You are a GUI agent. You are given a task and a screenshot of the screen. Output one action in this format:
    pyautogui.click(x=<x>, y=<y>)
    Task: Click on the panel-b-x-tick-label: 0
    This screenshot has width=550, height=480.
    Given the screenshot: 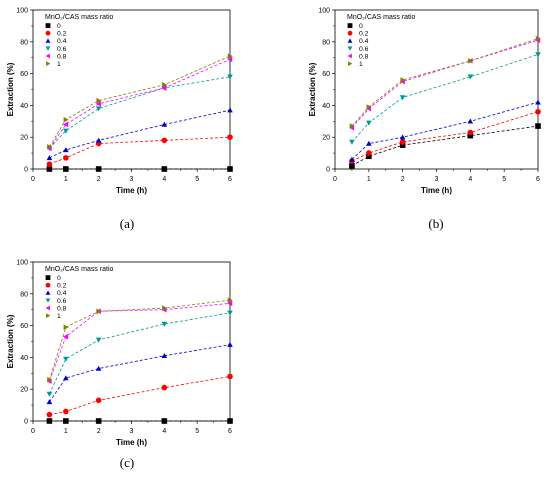 What is the action you would take?
    pyautogui.click(x=335, y=179)
    